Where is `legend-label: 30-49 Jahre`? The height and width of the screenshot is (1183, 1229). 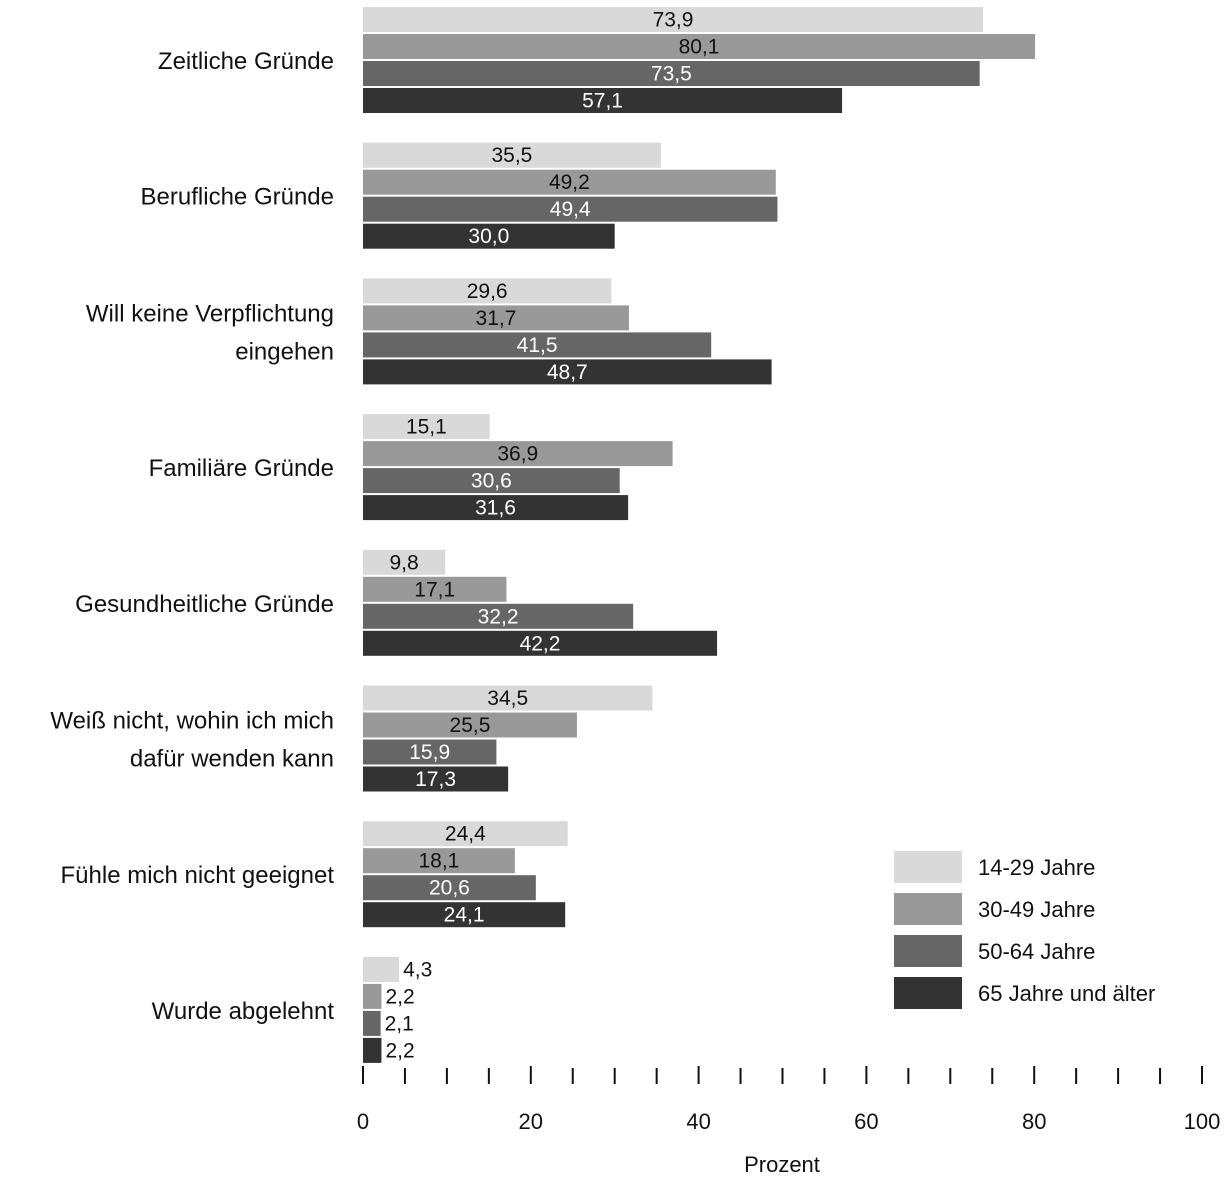
legend-label: 30-49 Jahre is located at coordinates (1036, 909).